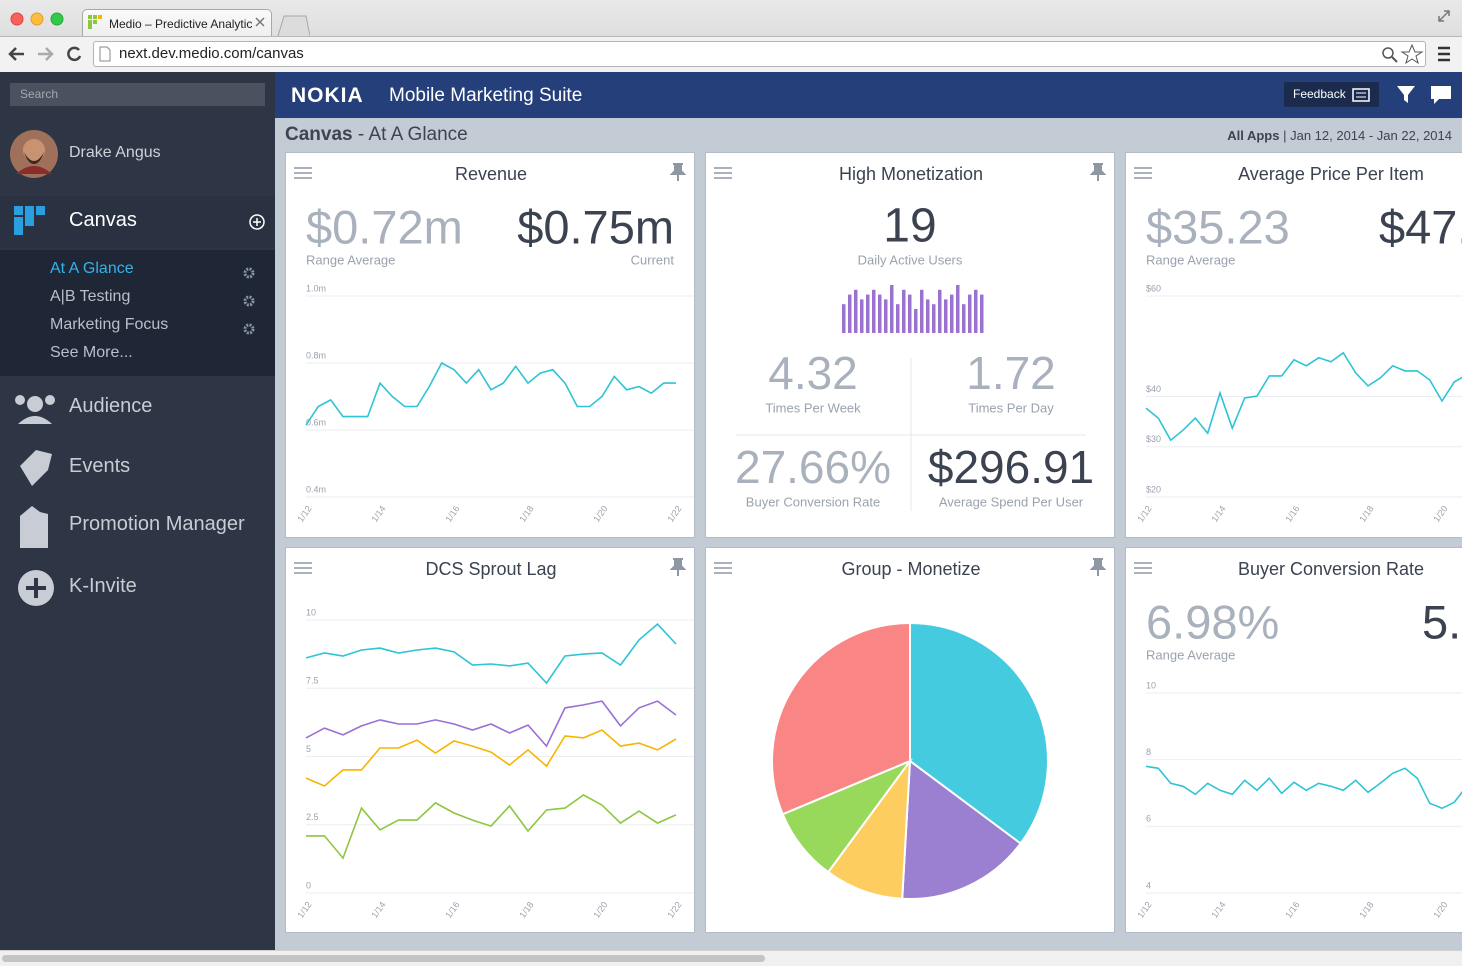 This screenshot has width=1462, height=966. Describe the element at coordinates (1444, 54) in the screenshot. I see `menu-button` at that location.